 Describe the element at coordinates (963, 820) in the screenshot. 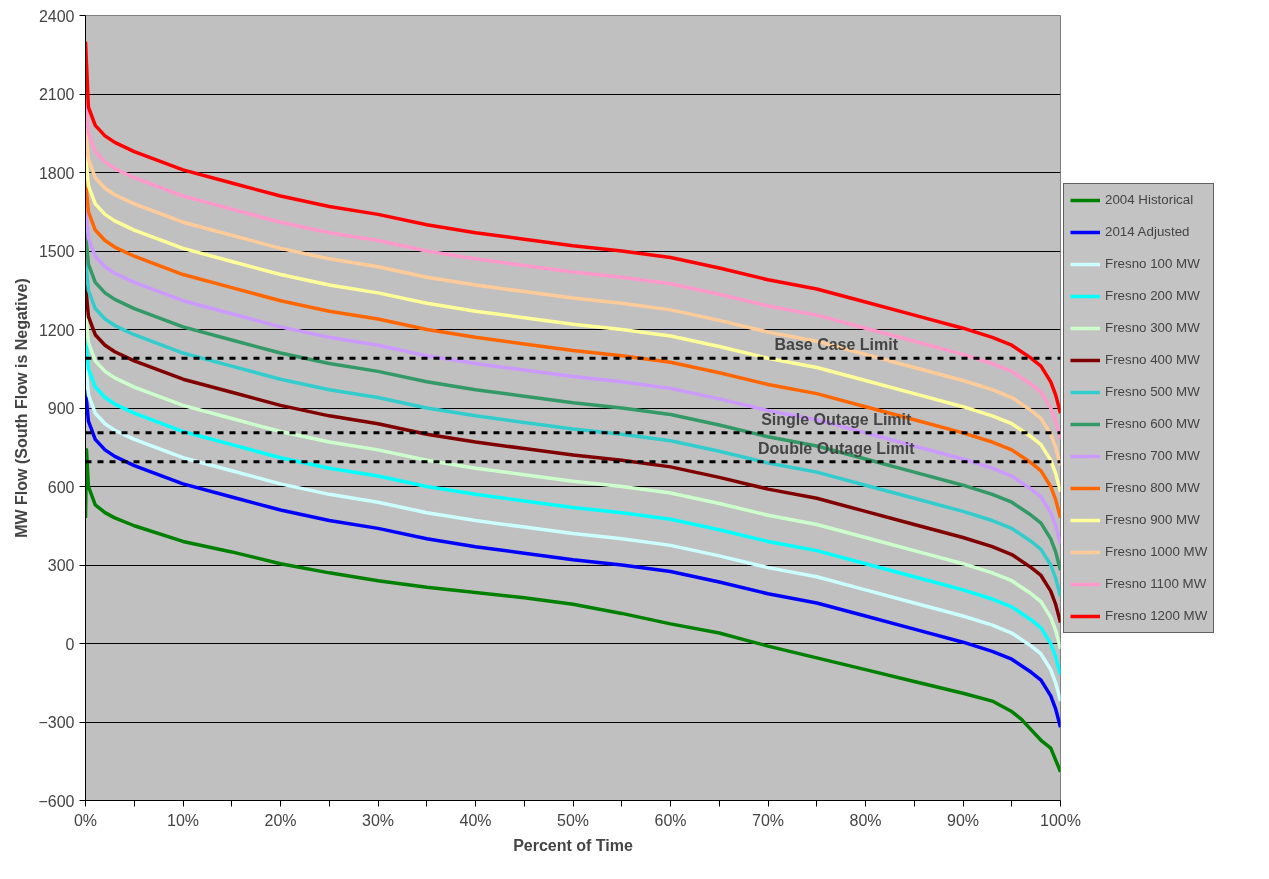

I see `x-tick-label: 90%` at that location.